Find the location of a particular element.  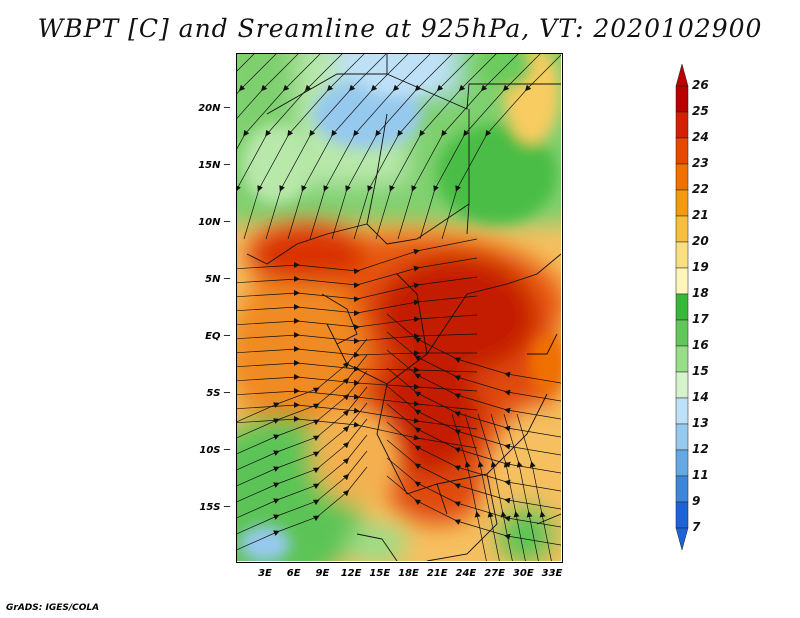

colorbar-label: 21 is located at coordinates (700, 215).